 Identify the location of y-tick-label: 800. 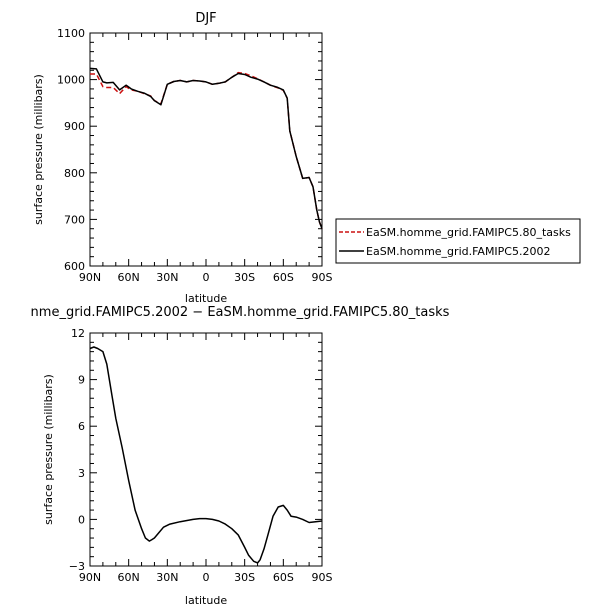
(74, 173).